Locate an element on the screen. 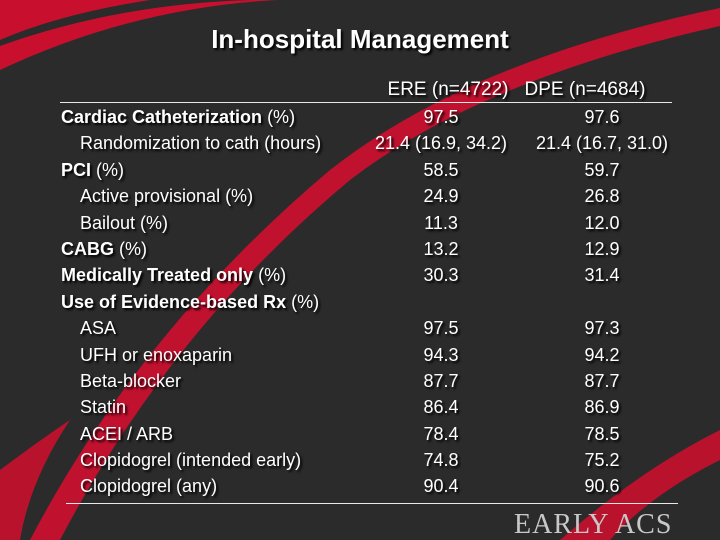 The width and height of the screenshot is (720, 540). row-label-text: Statin is located at coordinates (103, 407).